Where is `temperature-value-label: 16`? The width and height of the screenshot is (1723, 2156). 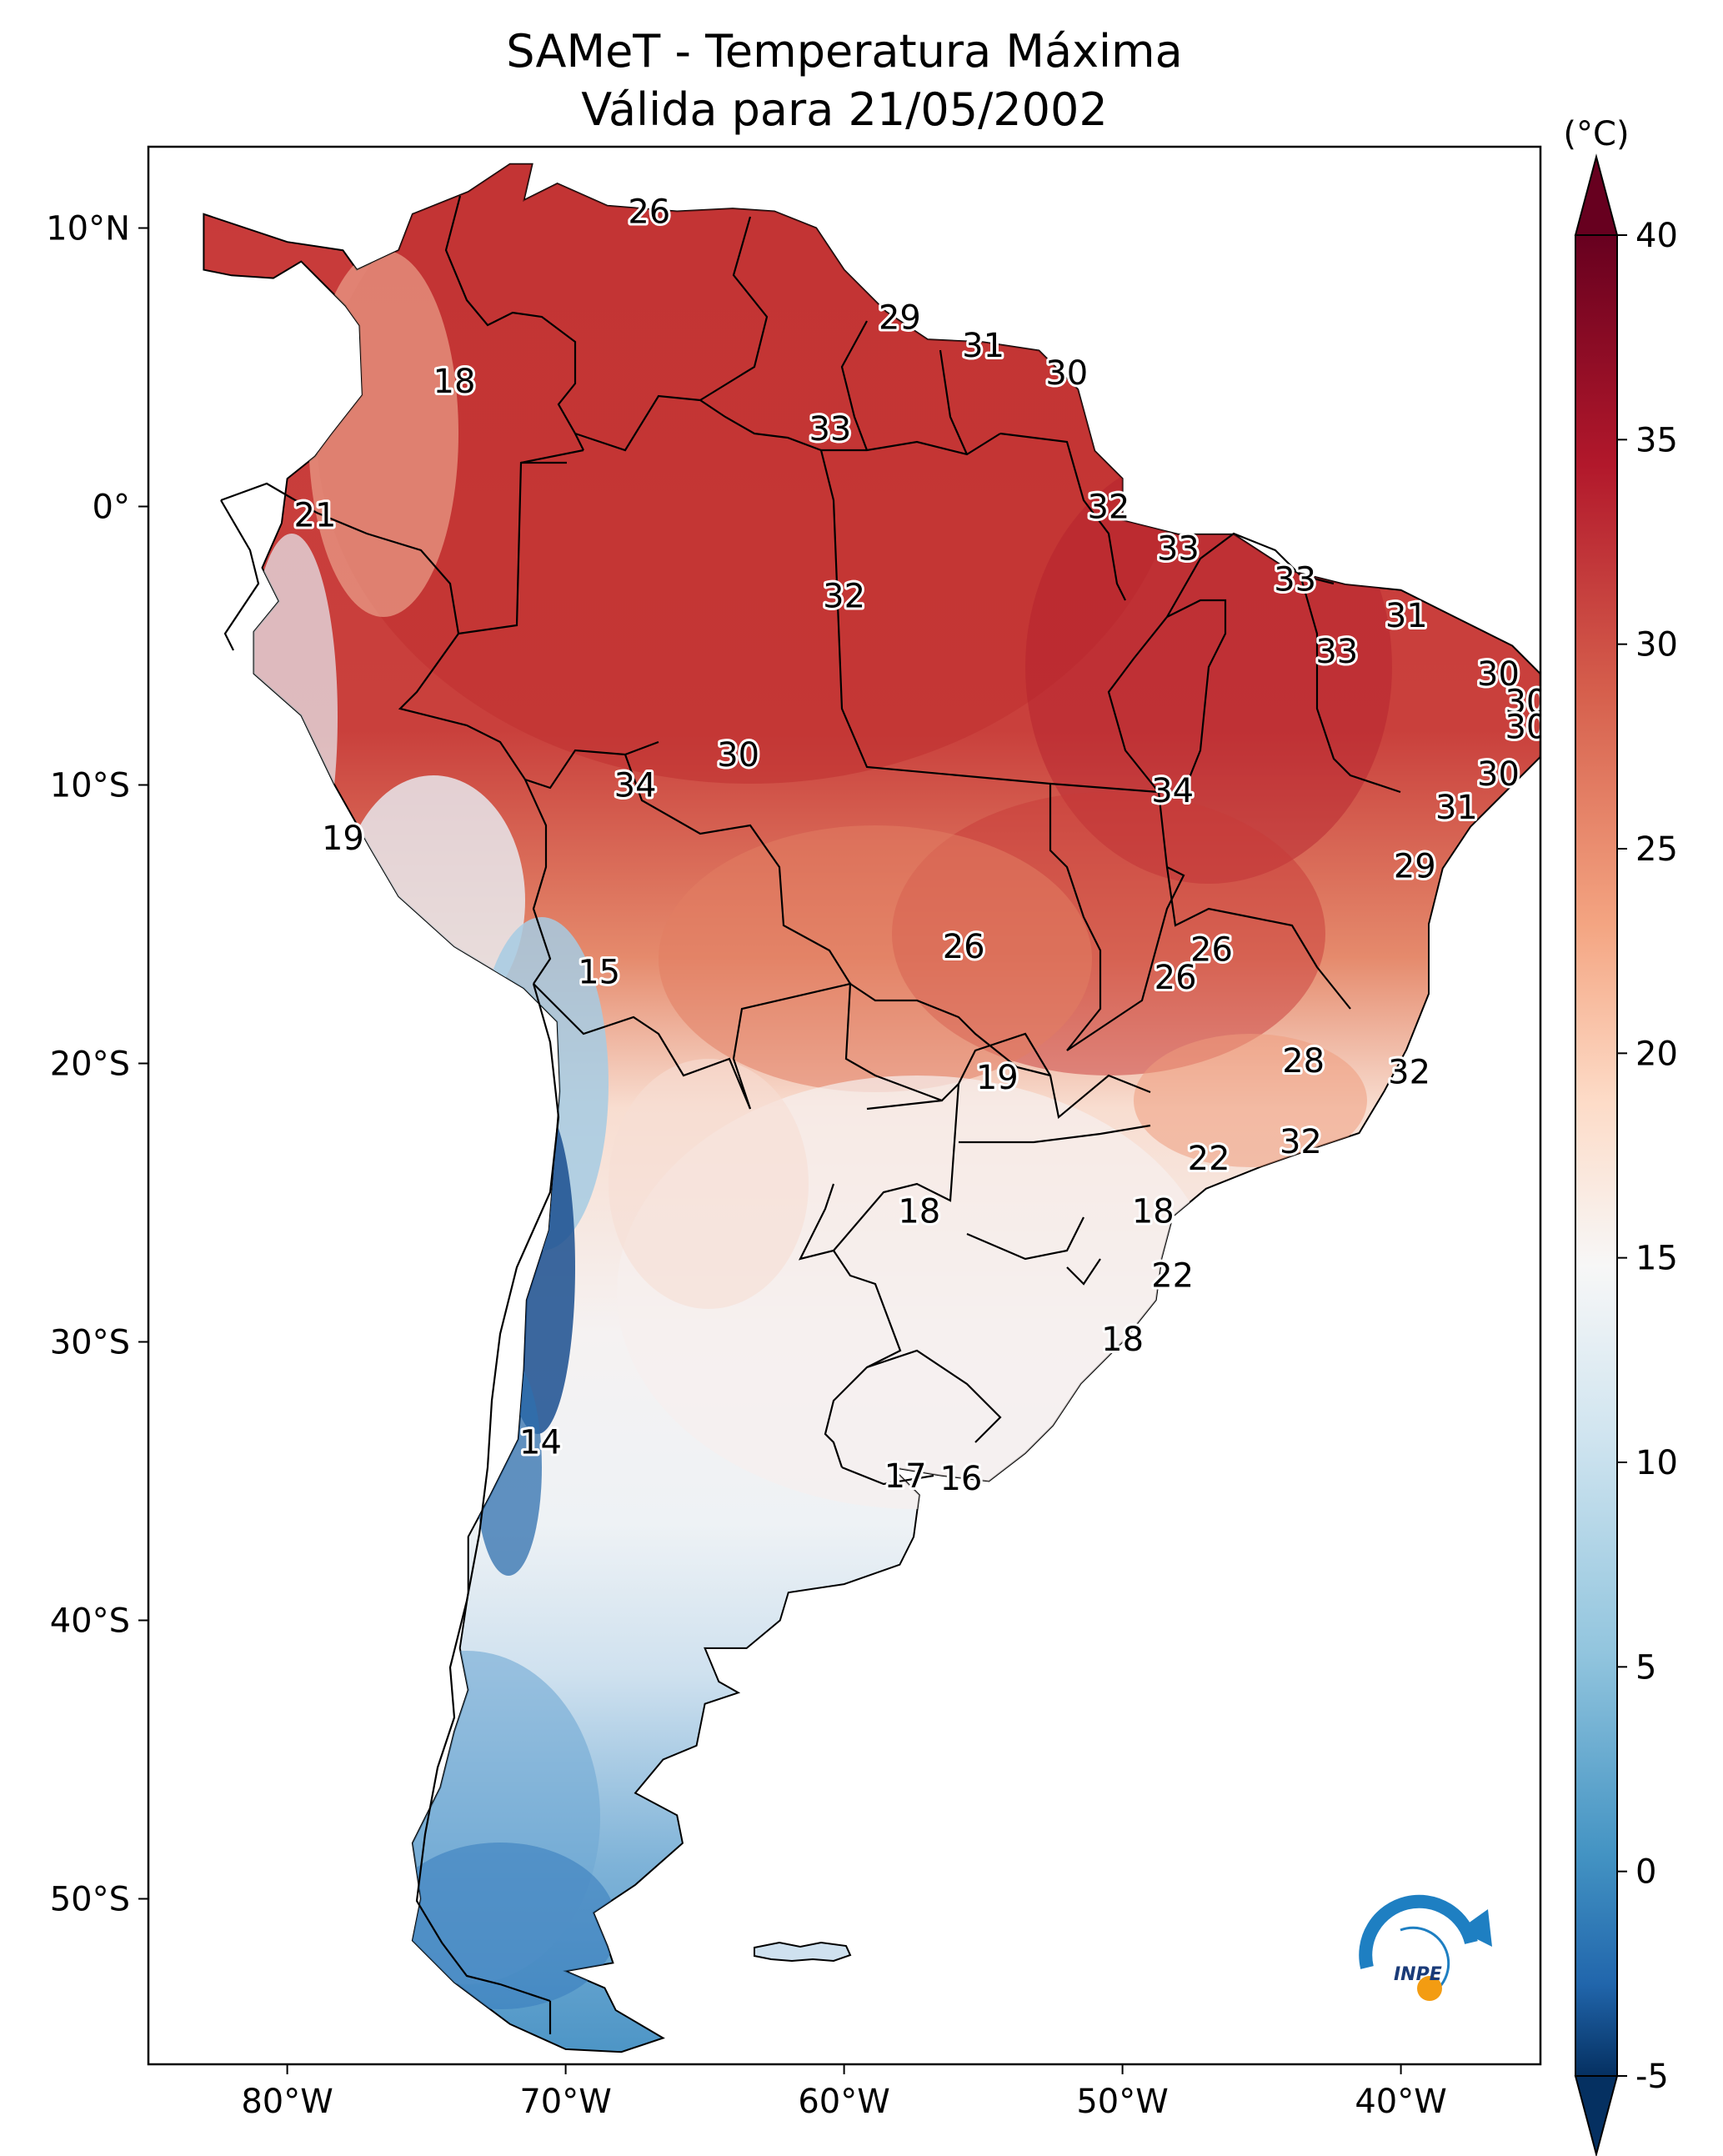 temperature-value-label: 16 is located at coordinates (961, 1479).